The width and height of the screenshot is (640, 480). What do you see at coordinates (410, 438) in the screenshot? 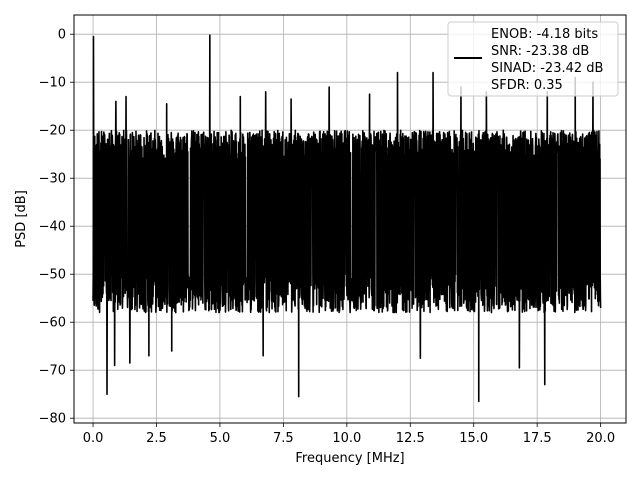
I see `x-tick-label: 12.5` at bounding box center [410, 438].